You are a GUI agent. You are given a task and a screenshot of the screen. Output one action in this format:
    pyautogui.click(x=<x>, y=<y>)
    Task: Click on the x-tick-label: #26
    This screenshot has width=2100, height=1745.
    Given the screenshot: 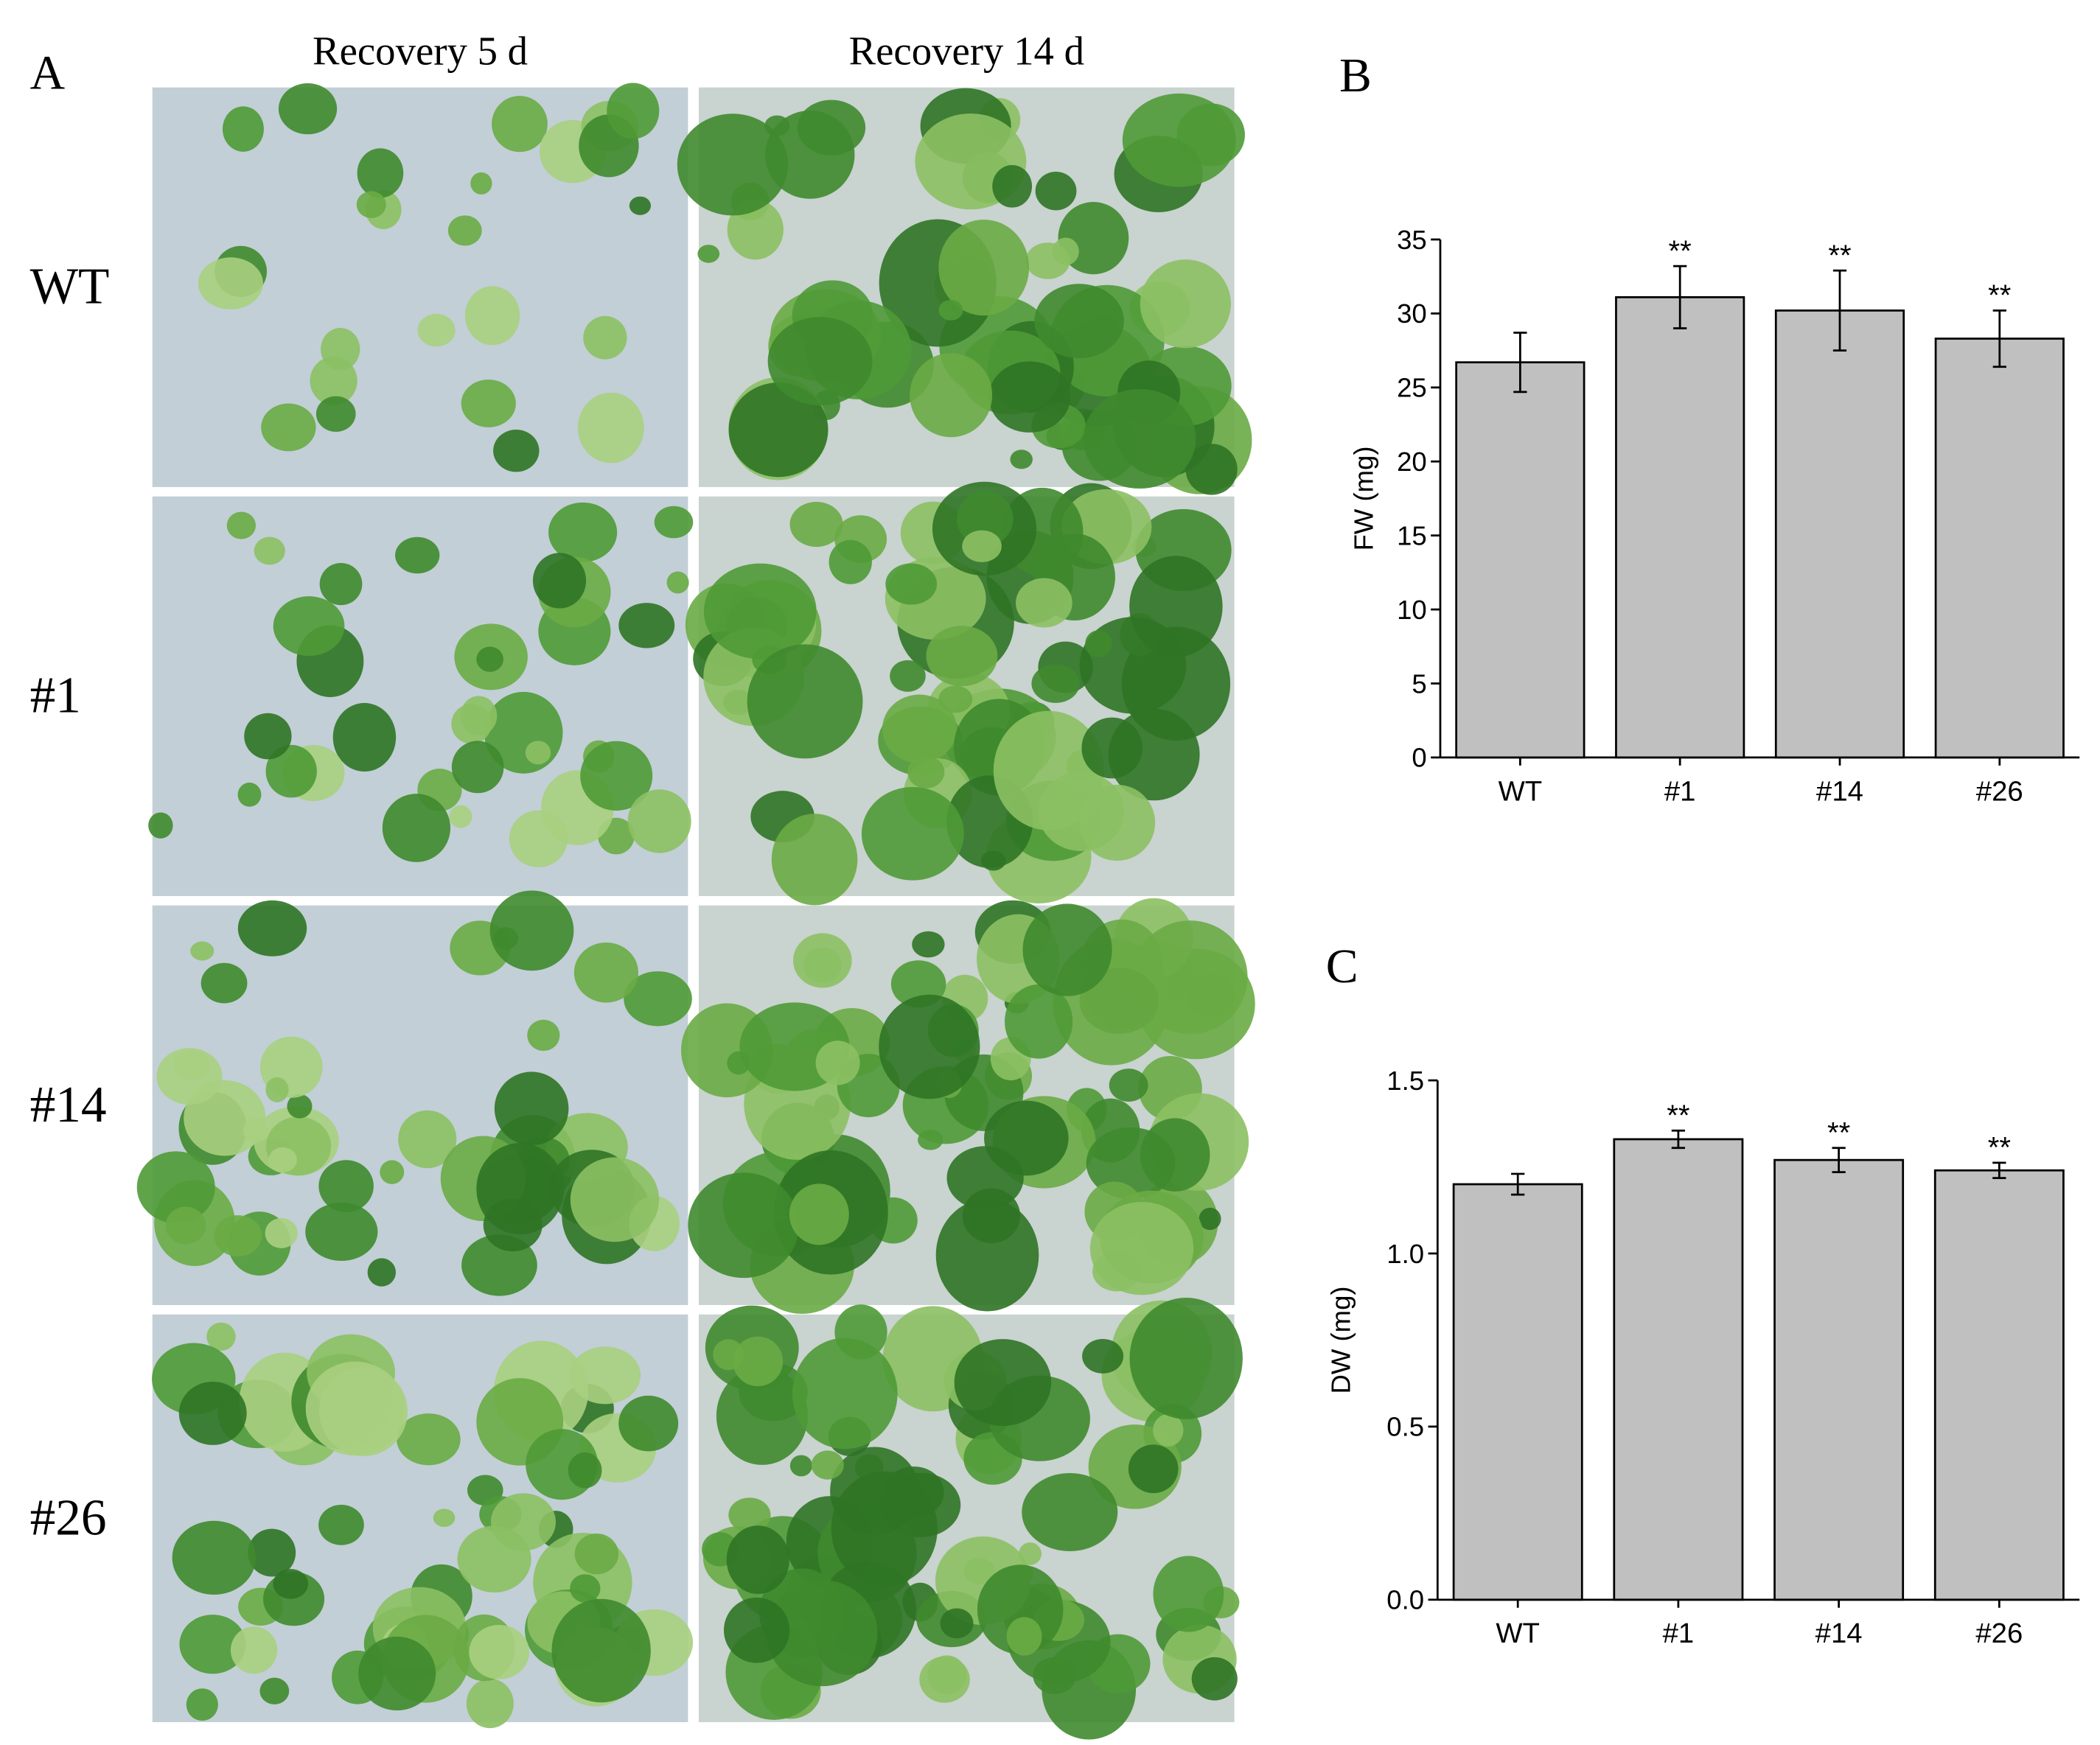 What is the action you would take?
    pyautogui.click(x=1999, y=1633)
    